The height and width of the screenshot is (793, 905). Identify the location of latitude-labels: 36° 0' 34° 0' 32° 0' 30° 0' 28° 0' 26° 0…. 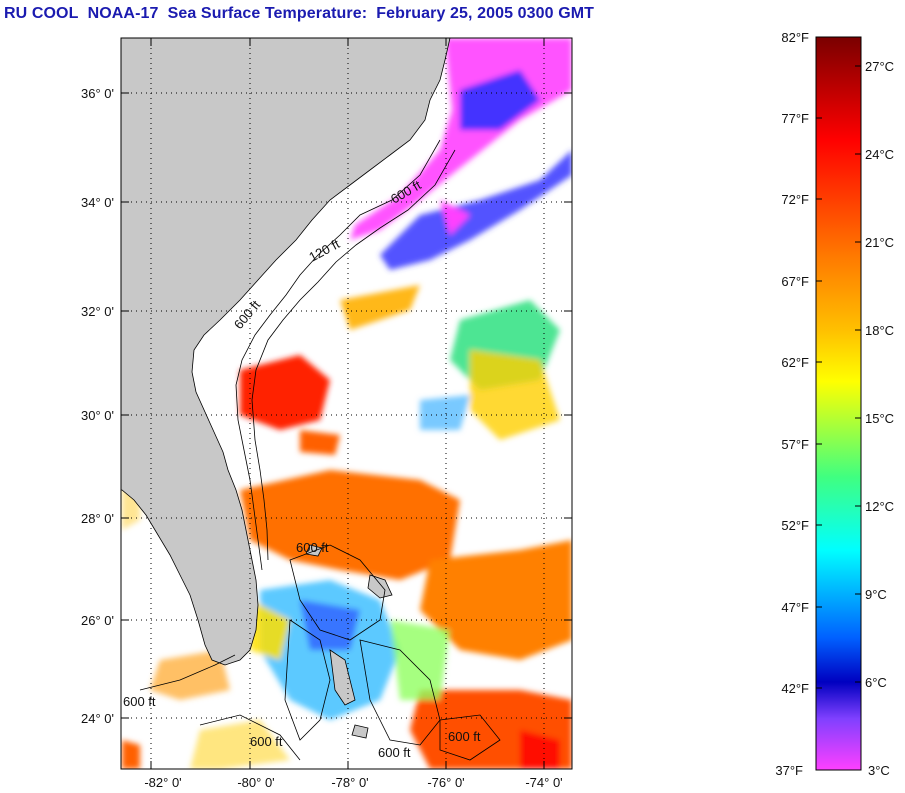
(97, 406).